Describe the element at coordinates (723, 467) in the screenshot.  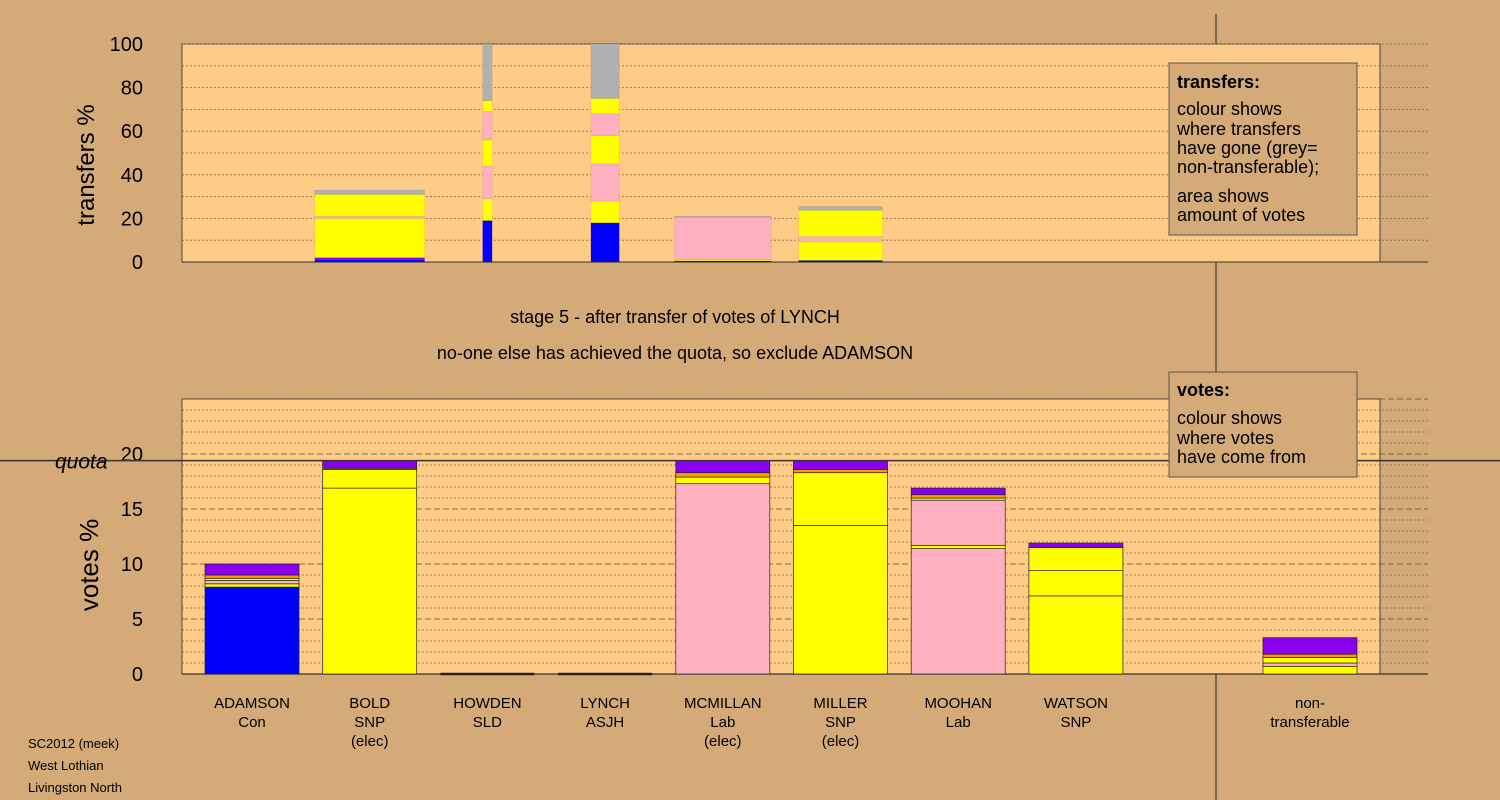
I see `vote-segment-mcmillan-asjh` at that location.